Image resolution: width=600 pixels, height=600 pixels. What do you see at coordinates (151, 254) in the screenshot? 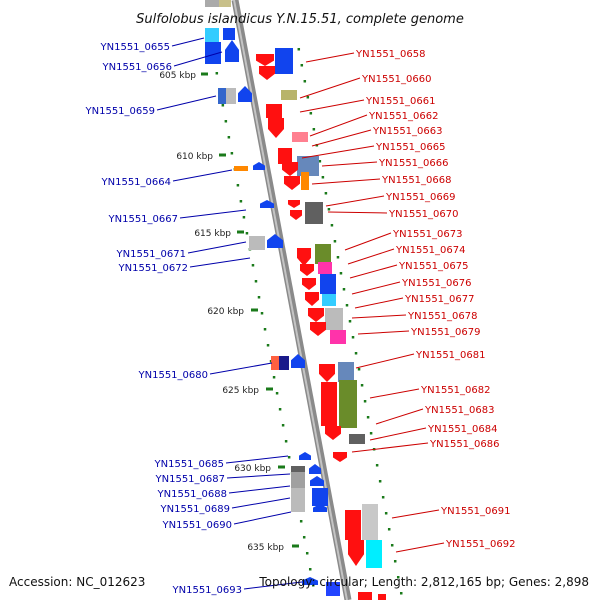
I see `gene-label: YN1551_0671` at bounding box center [151, 254].